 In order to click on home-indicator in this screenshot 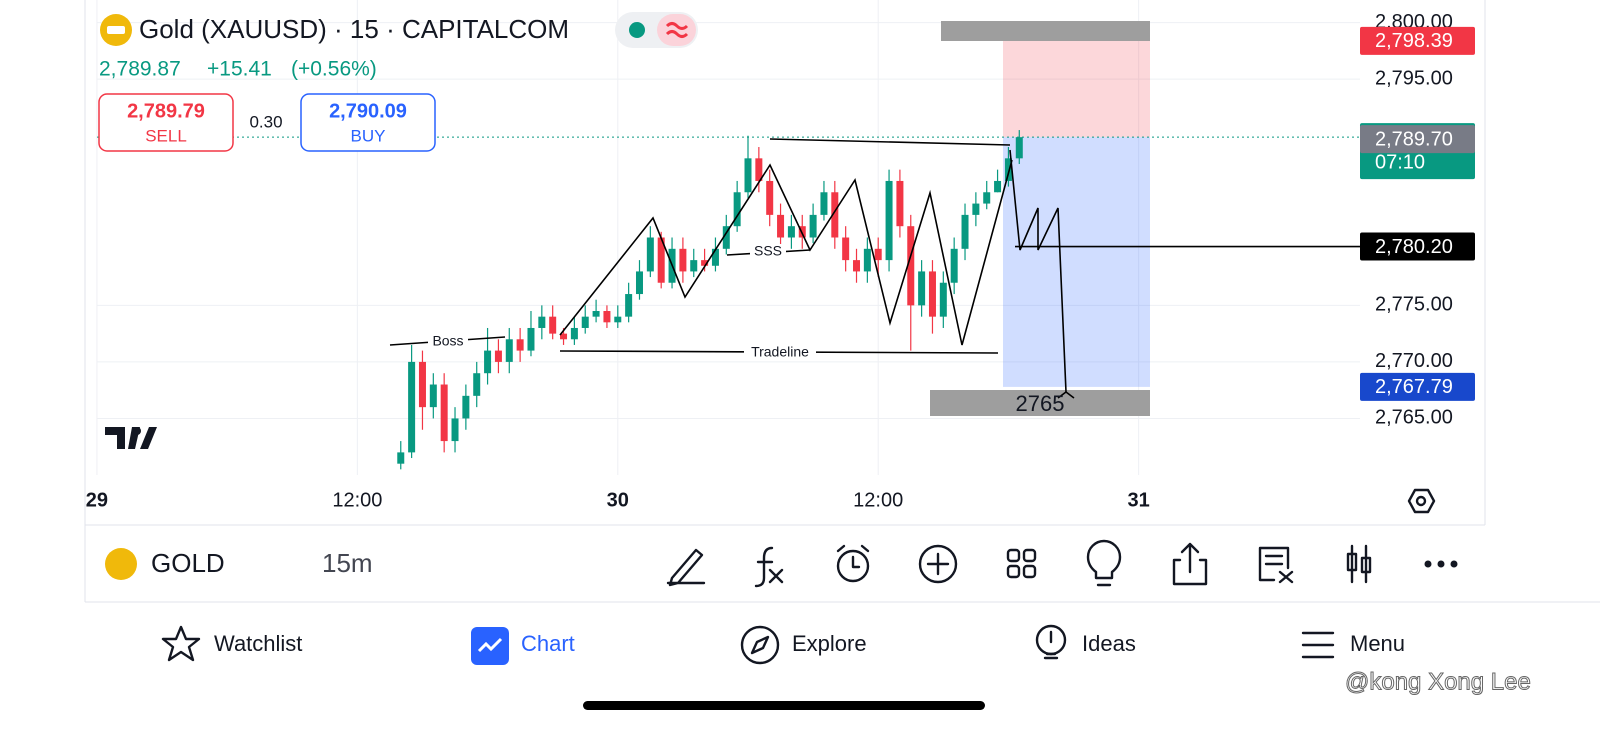, I will do `click(784, 705)`.